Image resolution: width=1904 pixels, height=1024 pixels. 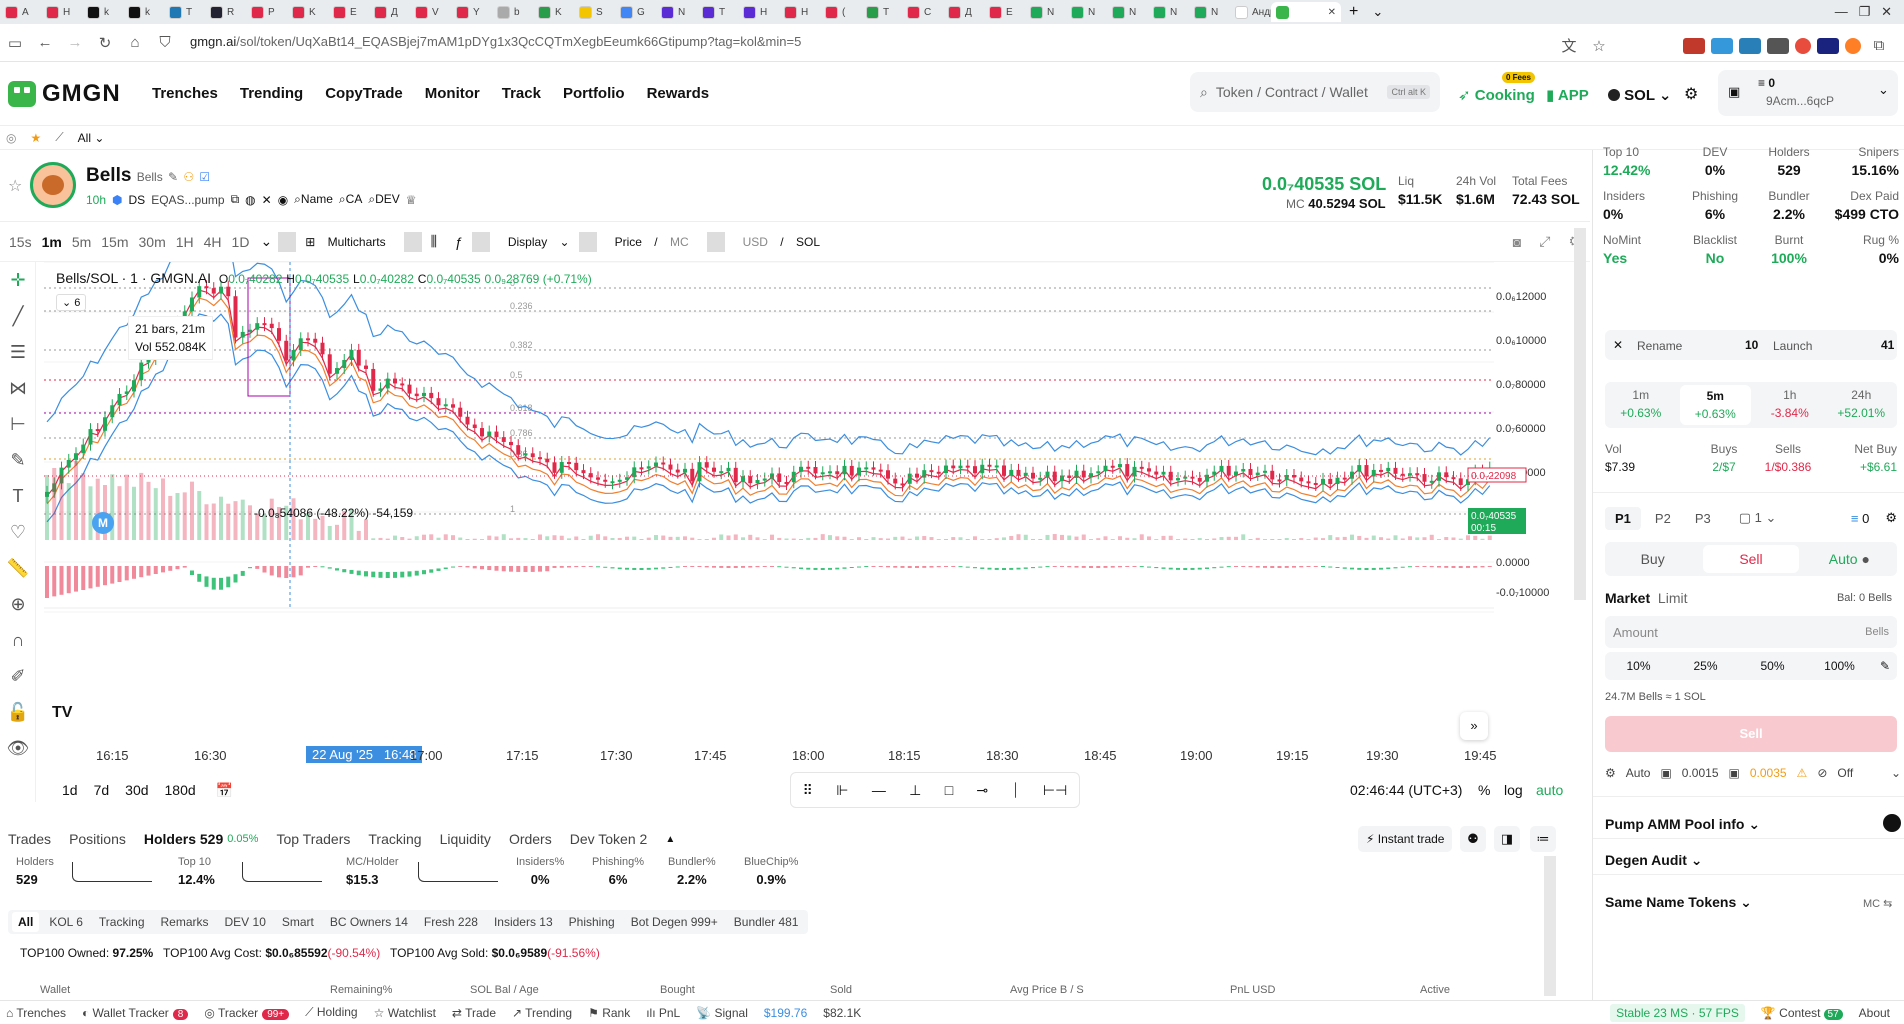 What do you see at coordinates (459, 241) in the screenshot?
I see `indicators-icon: ƒ` at bounding box center [459, 241].